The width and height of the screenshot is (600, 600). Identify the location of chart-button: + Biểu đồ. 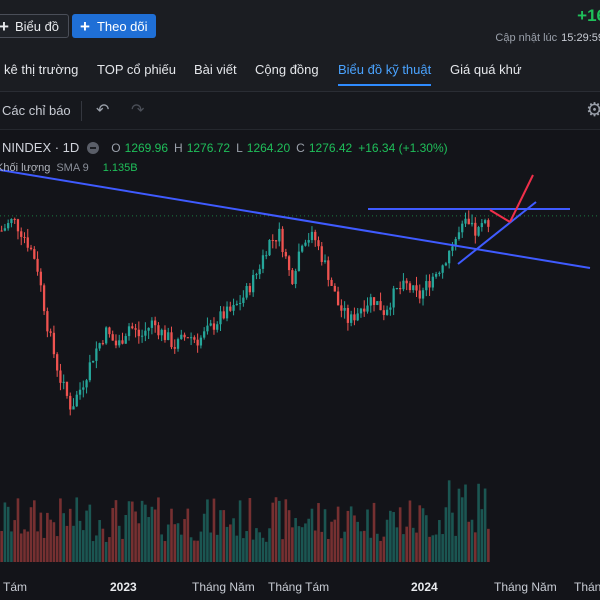
(35, 26).